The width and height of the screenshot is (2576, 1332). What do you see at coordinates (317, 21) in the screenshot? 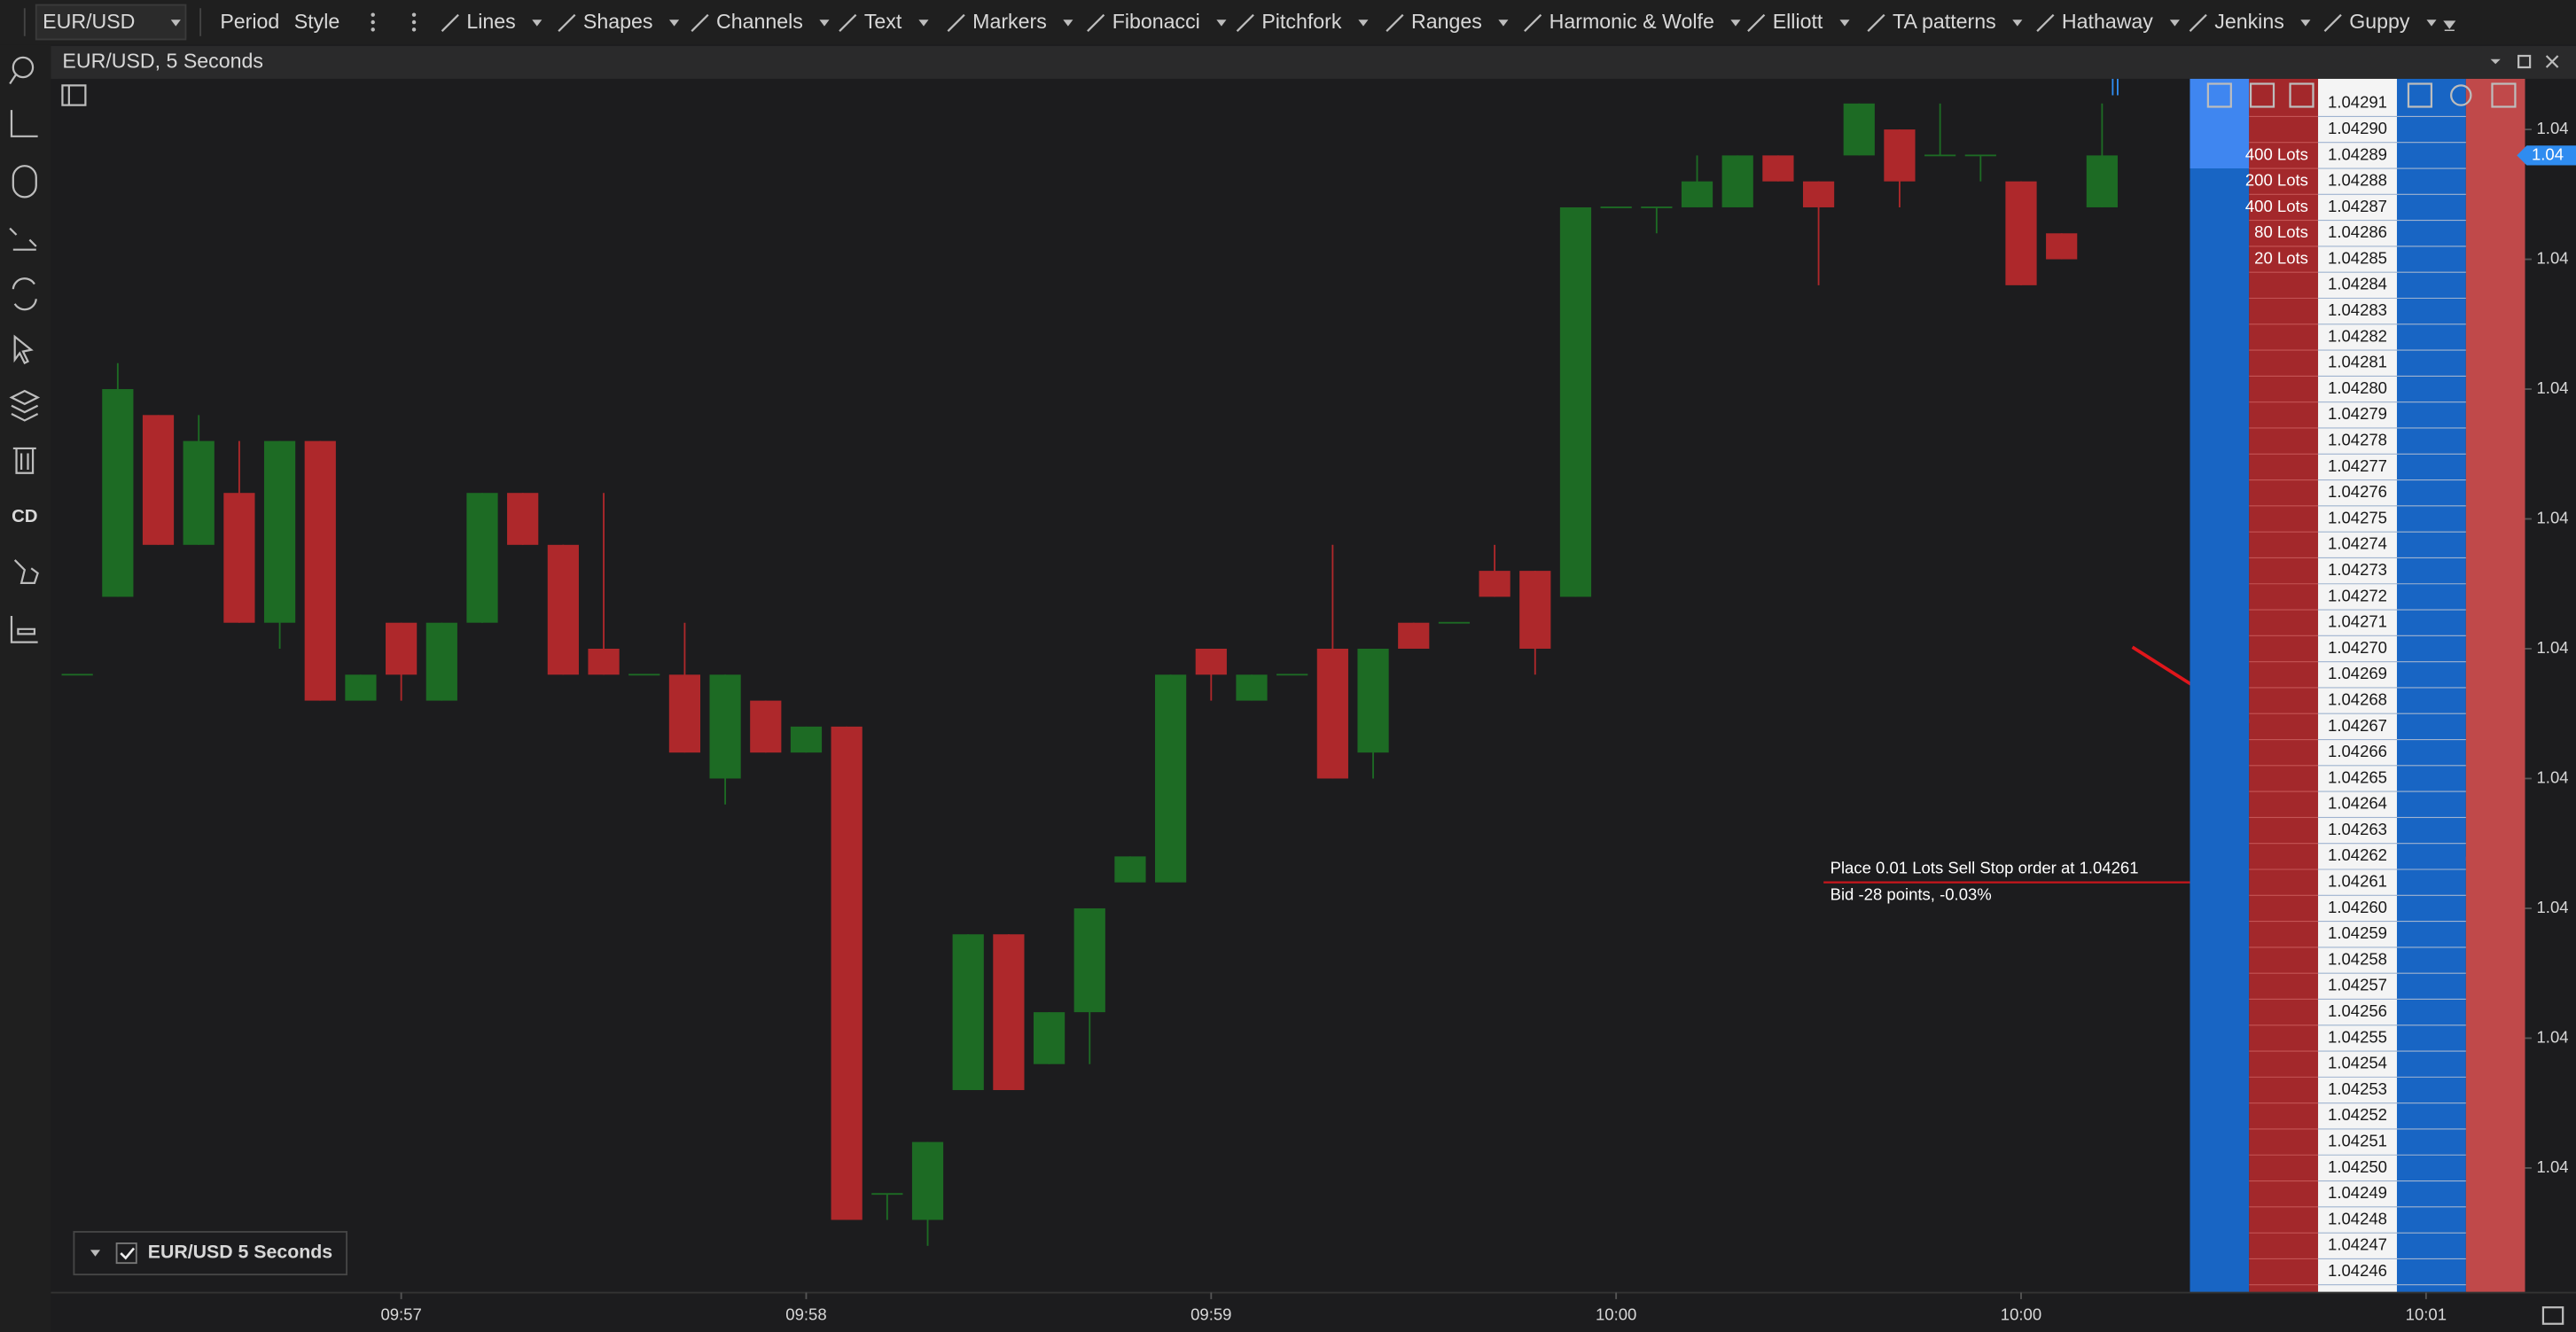
I see `toolbar-item: Style` at bounding box center [317, 21].